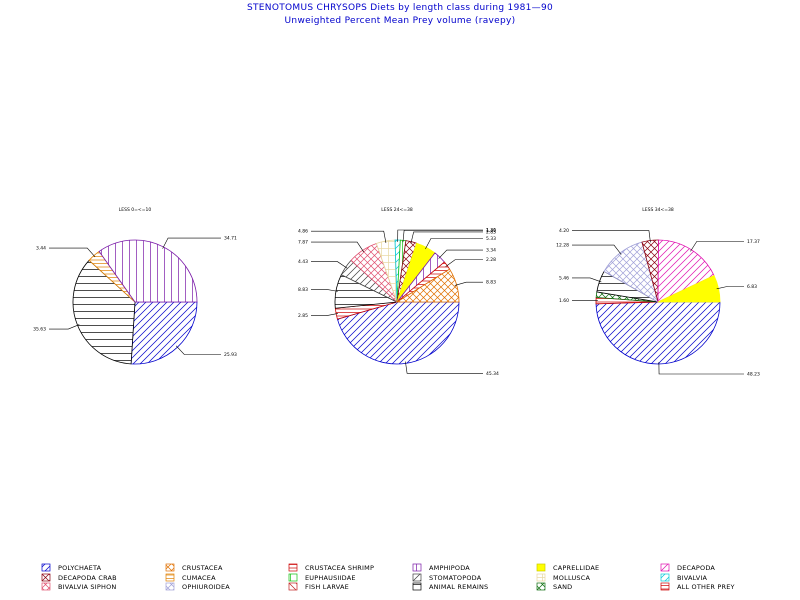 This screenshot has height=600, width=800. What do you see at coordinates (135, 210) in the screenshot?
I see `pie-title: LESS 0=<=10` at bounding box center [135, 210].